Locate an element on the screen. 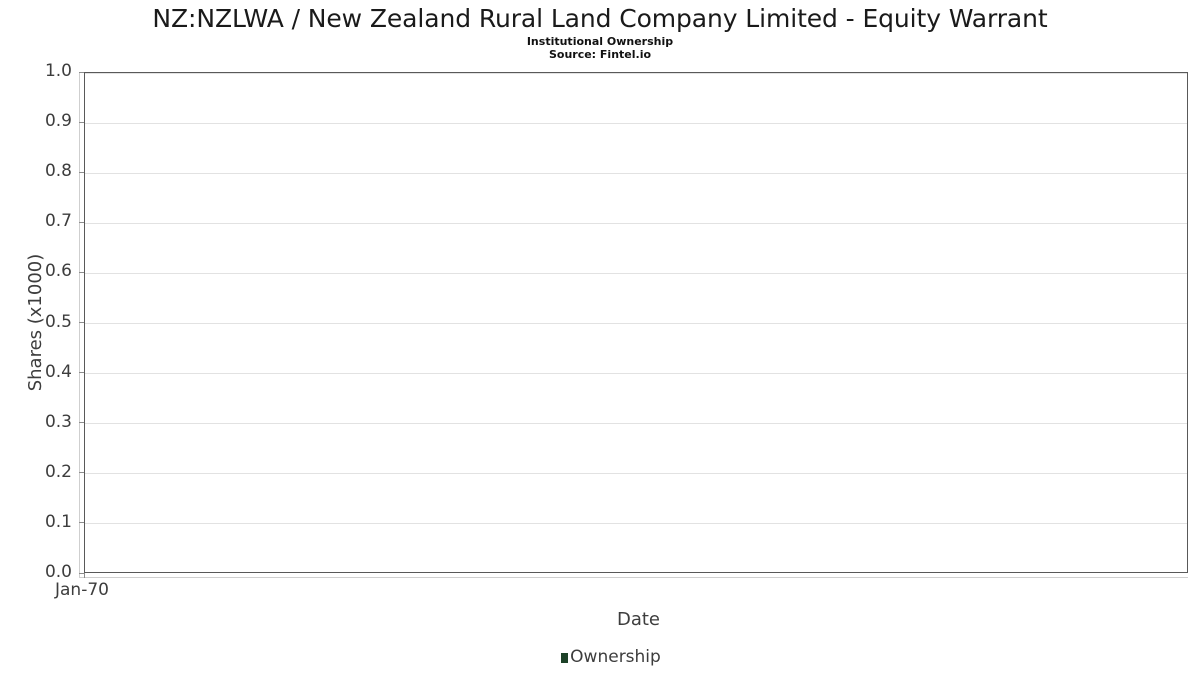 This screenshot has height=675, width=1200. y-axis-tick-label: 0.0 is located at coordinates (58, 572).